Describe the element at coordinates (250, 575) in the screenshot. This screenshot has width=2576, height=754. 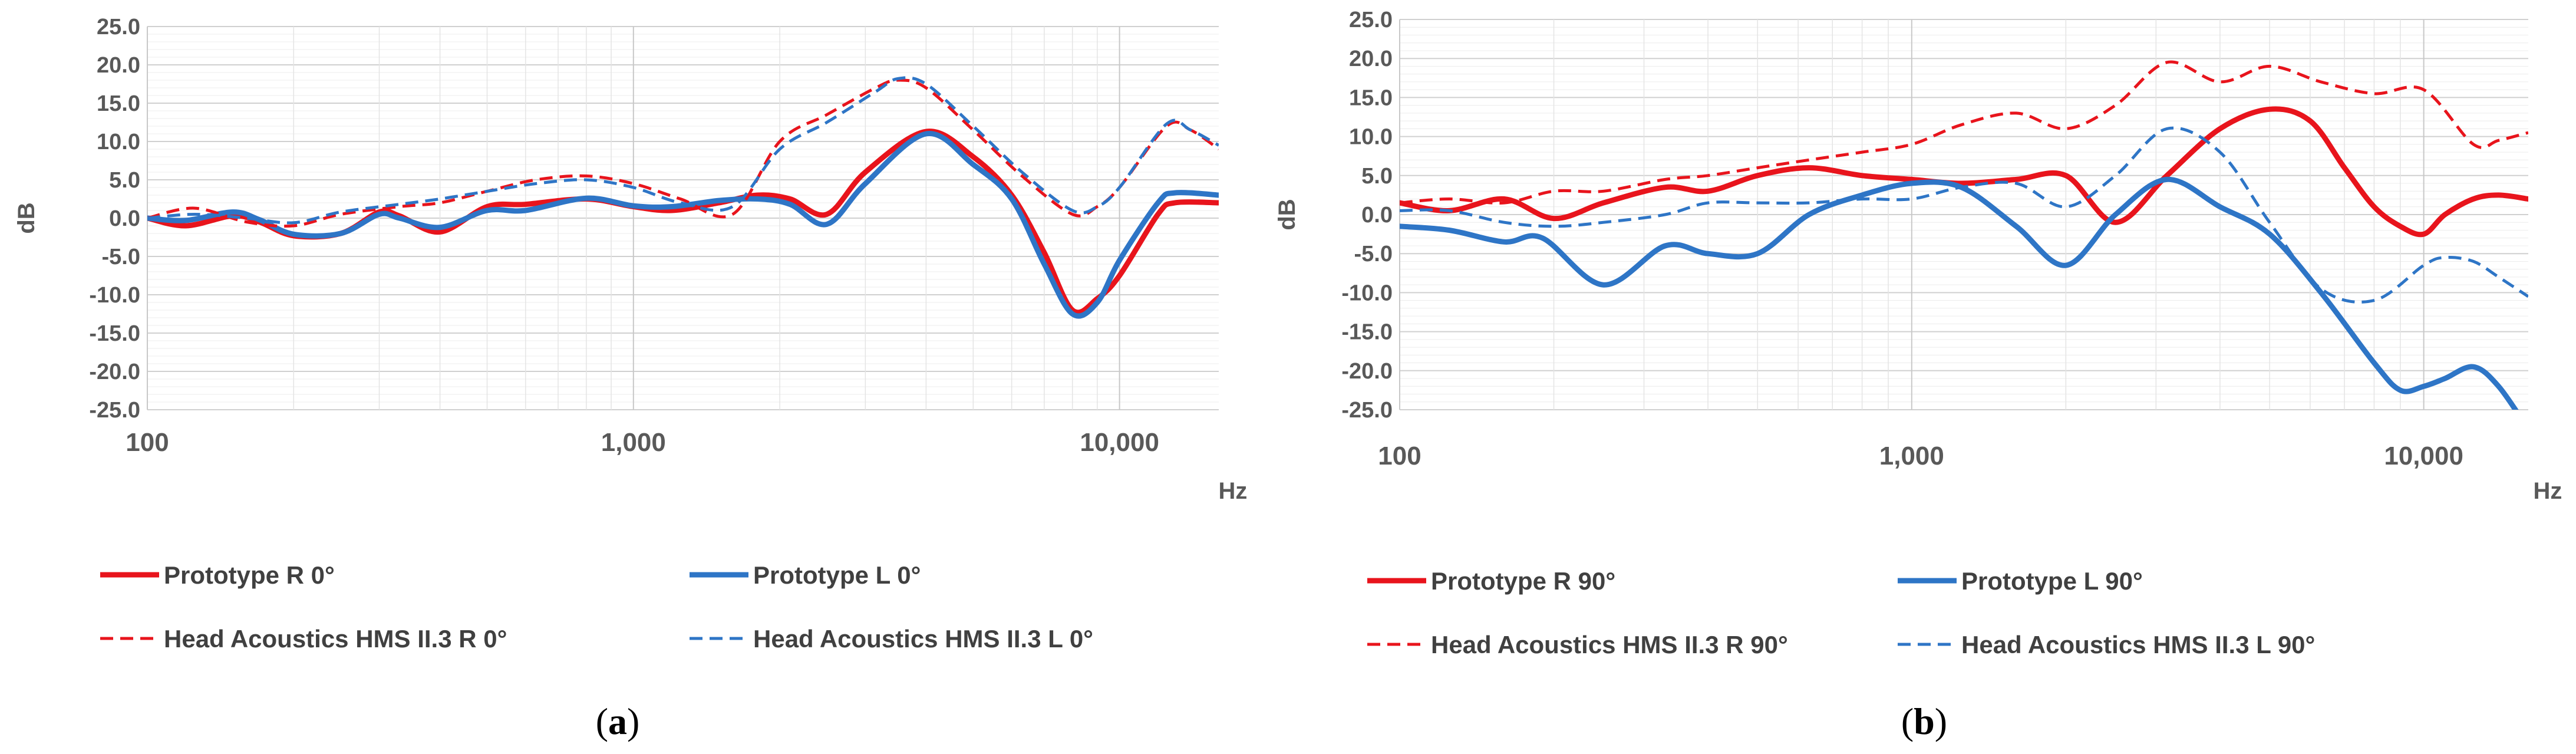
I see `legend-label: Prototype R 0°` at that location.